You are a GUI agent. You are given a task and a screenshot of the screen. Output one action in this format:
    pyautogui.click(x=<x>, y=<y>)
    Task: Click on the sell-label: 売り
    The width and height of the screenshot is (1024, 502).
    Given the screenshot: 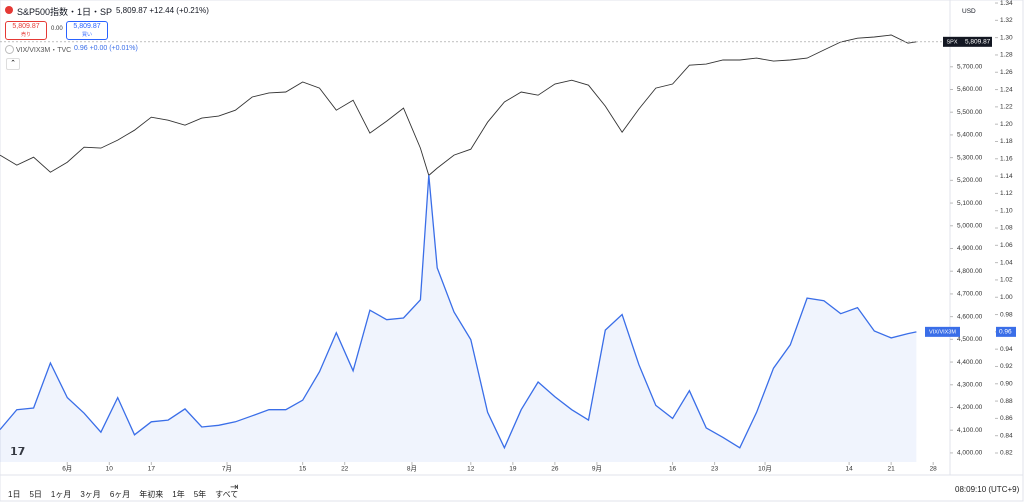 What is the action you would take?
    pyautogui.click(x=25, y=35)
    